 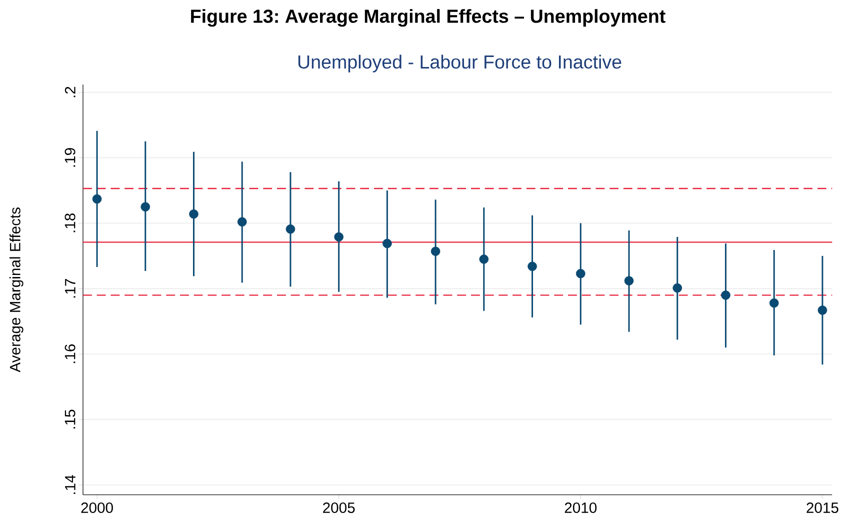 I want to click on y-tick-label: .19, so click(x=70, y=157).